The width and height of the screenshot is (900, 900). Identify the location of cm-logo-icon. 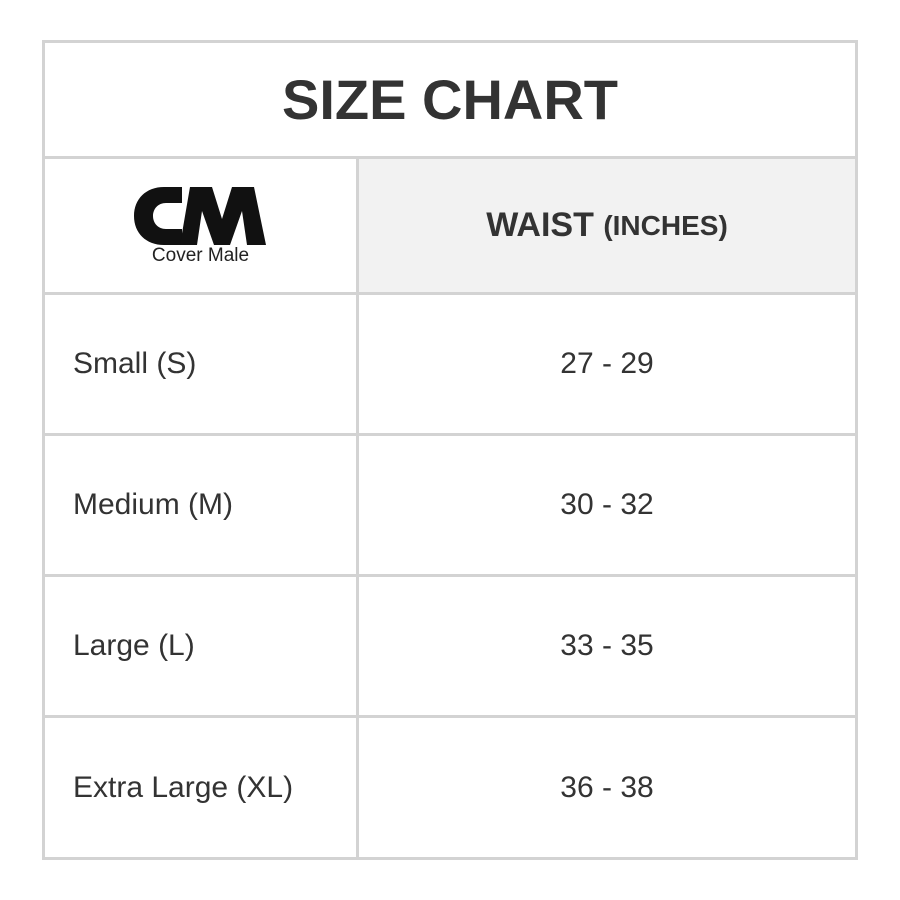
(199, 215).